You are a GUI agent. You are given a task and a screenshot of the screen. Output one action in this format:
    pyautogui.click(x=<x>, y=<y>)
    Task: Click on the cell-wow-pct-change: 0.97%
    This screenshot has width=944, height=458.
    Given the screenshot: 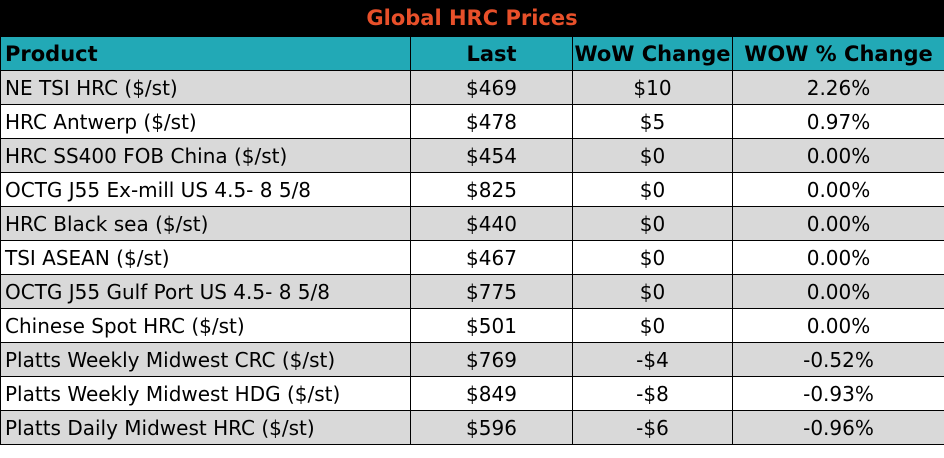 What is the action you would take?
    pyautogui.click(x=838, y=121)
    